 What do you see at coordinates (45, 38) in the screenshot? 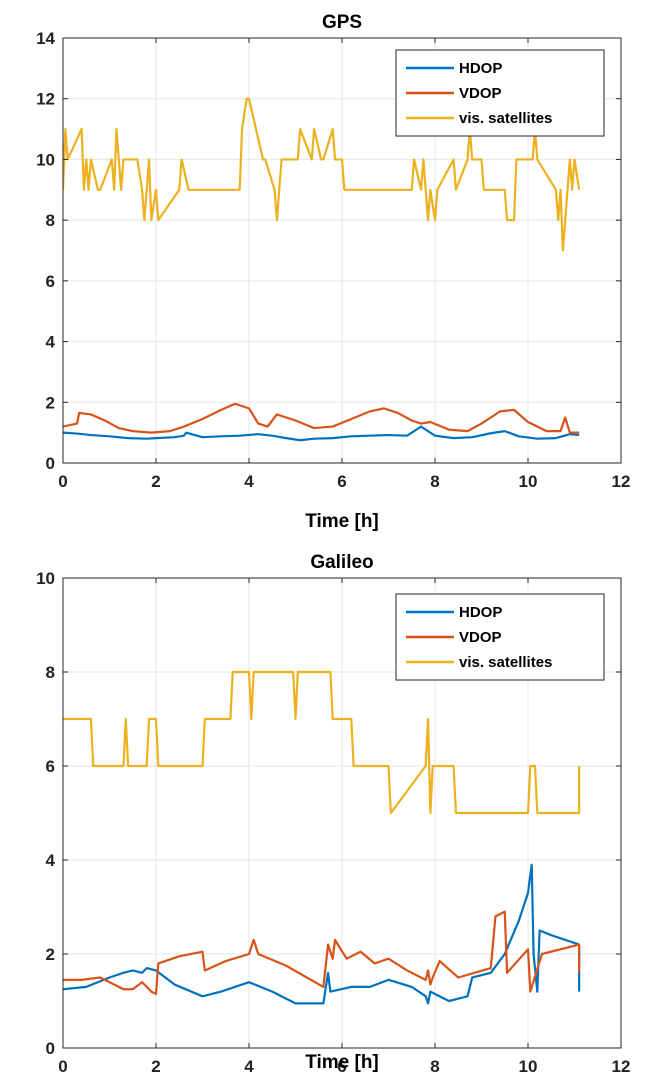
I see `y-tick-label: 14` at bounding box center [45, 38].